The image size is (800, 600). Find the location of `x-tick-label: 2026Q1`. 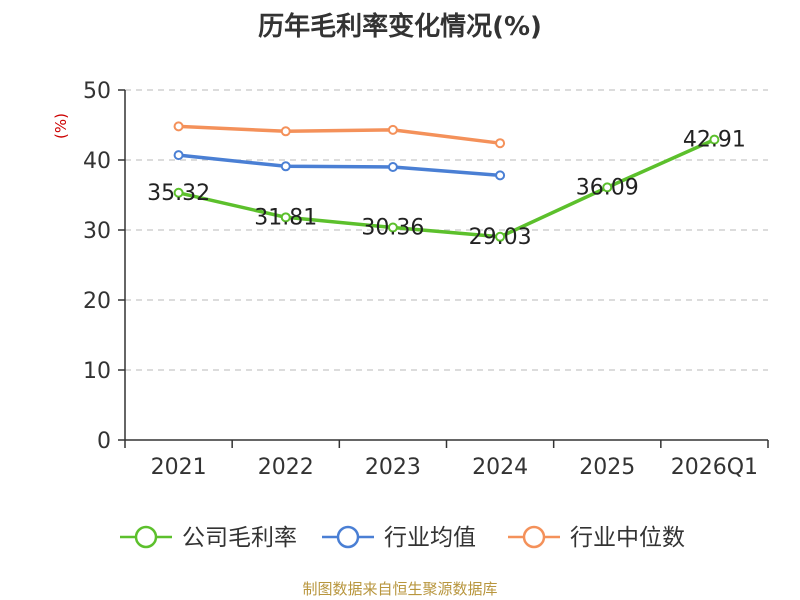

x-tick-label: 2026Q1 is located at coordinates (714, 467).